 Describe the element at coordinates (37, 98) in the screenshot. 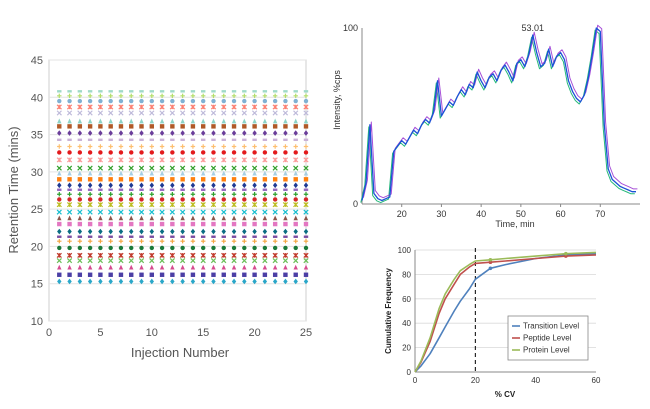

I see `rt-y-tick-label: 40` at that location.